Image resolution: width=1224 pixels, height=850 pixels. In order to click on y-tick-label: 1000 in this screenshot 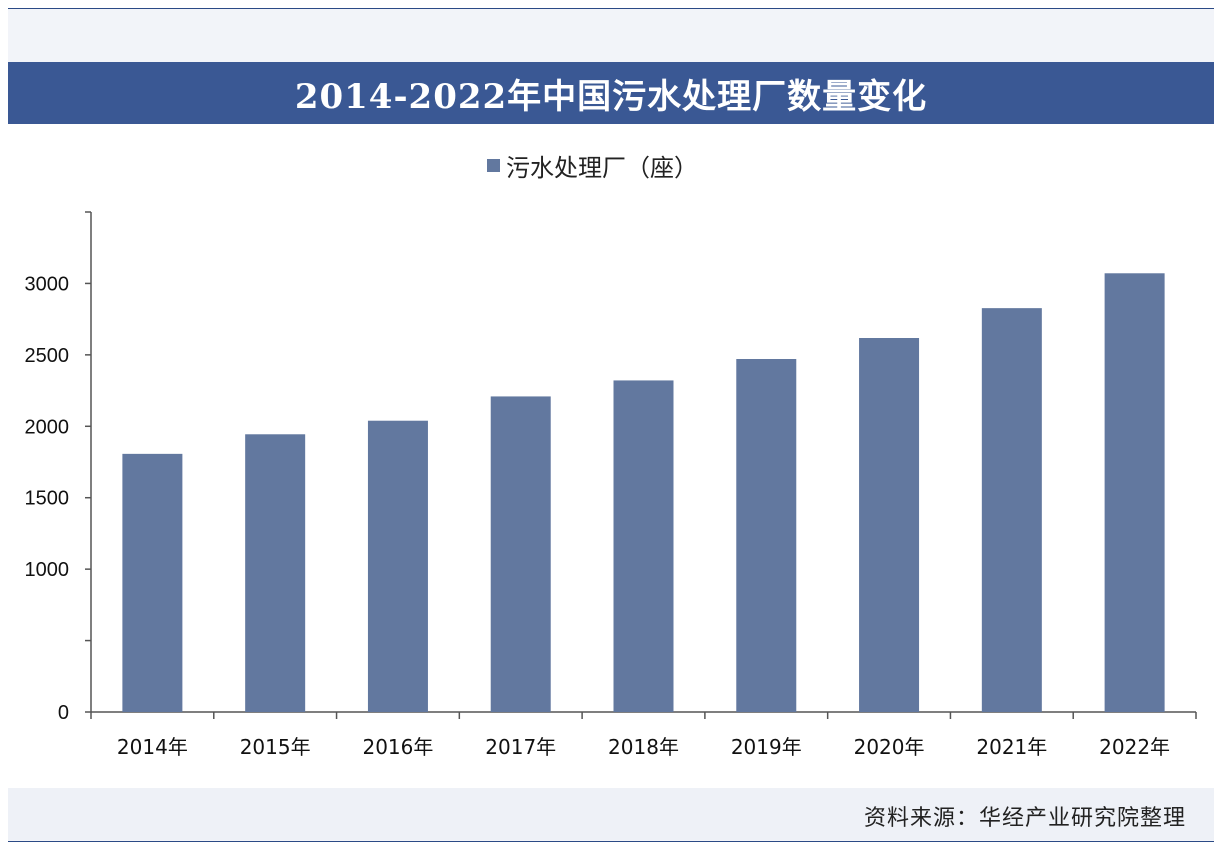, I will do `click(47, 570)`.